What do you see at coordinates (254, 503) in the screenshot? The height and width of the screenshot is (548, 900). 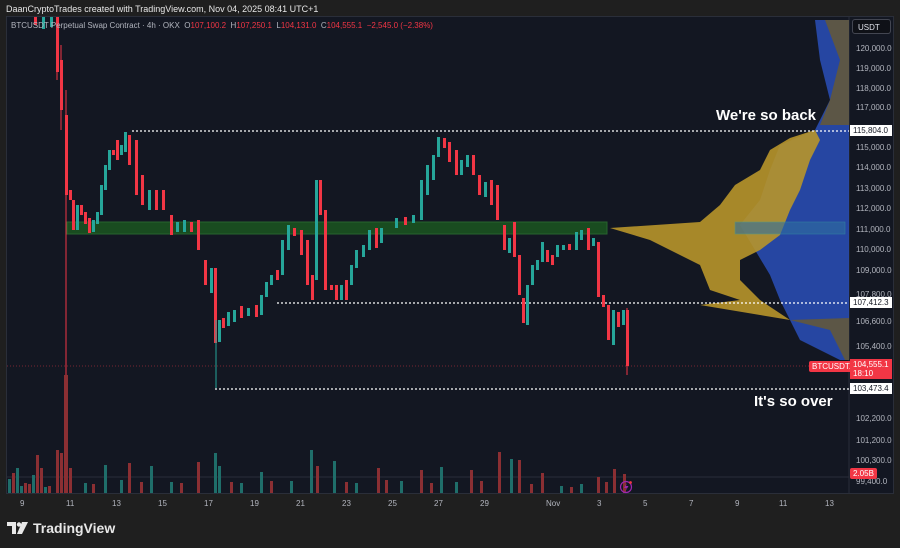 I see `time-tick: 19` at bounding box center [254, 503].